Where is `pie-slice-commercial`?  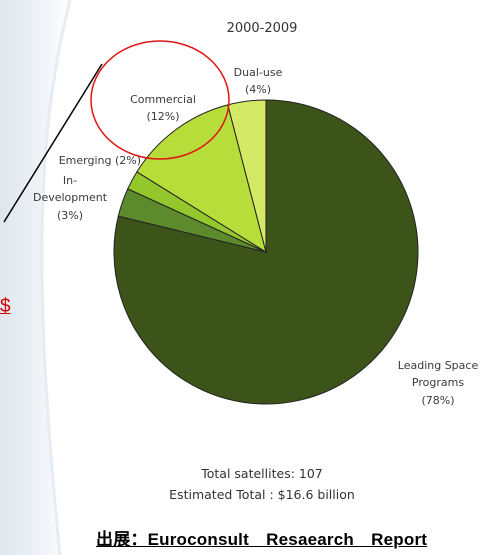 pie-slice-commercial is located at coordinates (201, 179).